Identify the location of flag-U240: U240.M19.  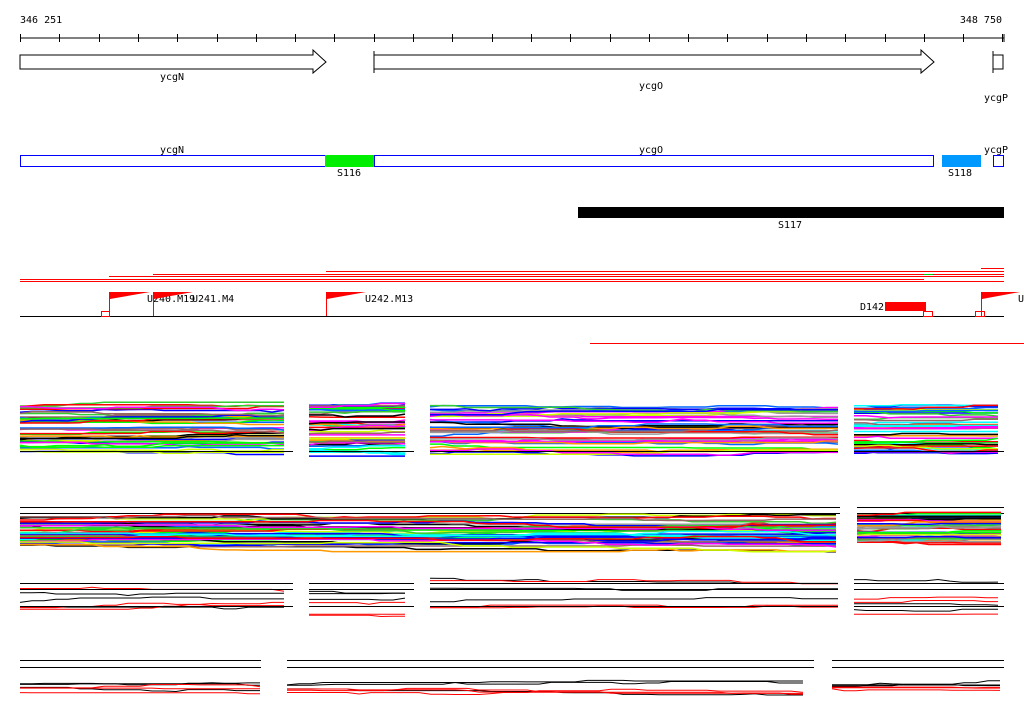
(149, 304).